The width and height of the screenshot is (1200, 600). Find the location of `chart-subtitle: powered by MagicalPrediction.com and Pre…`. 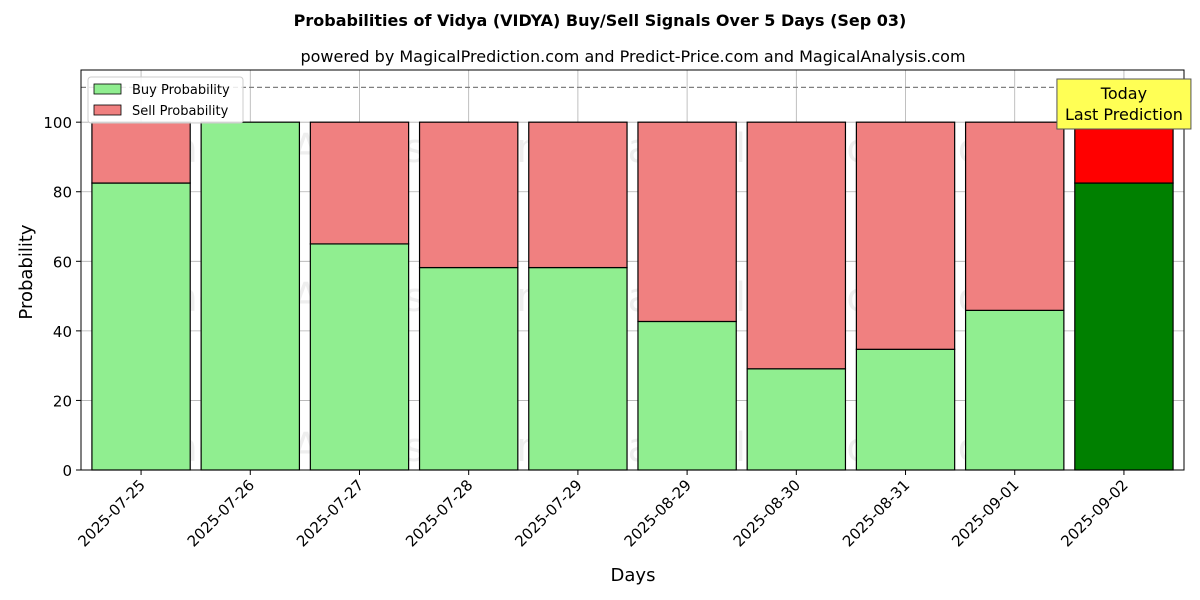

chart-subtitle: powered by MagicalPrediction.com and Pre… is located at coordinates (632, 56).